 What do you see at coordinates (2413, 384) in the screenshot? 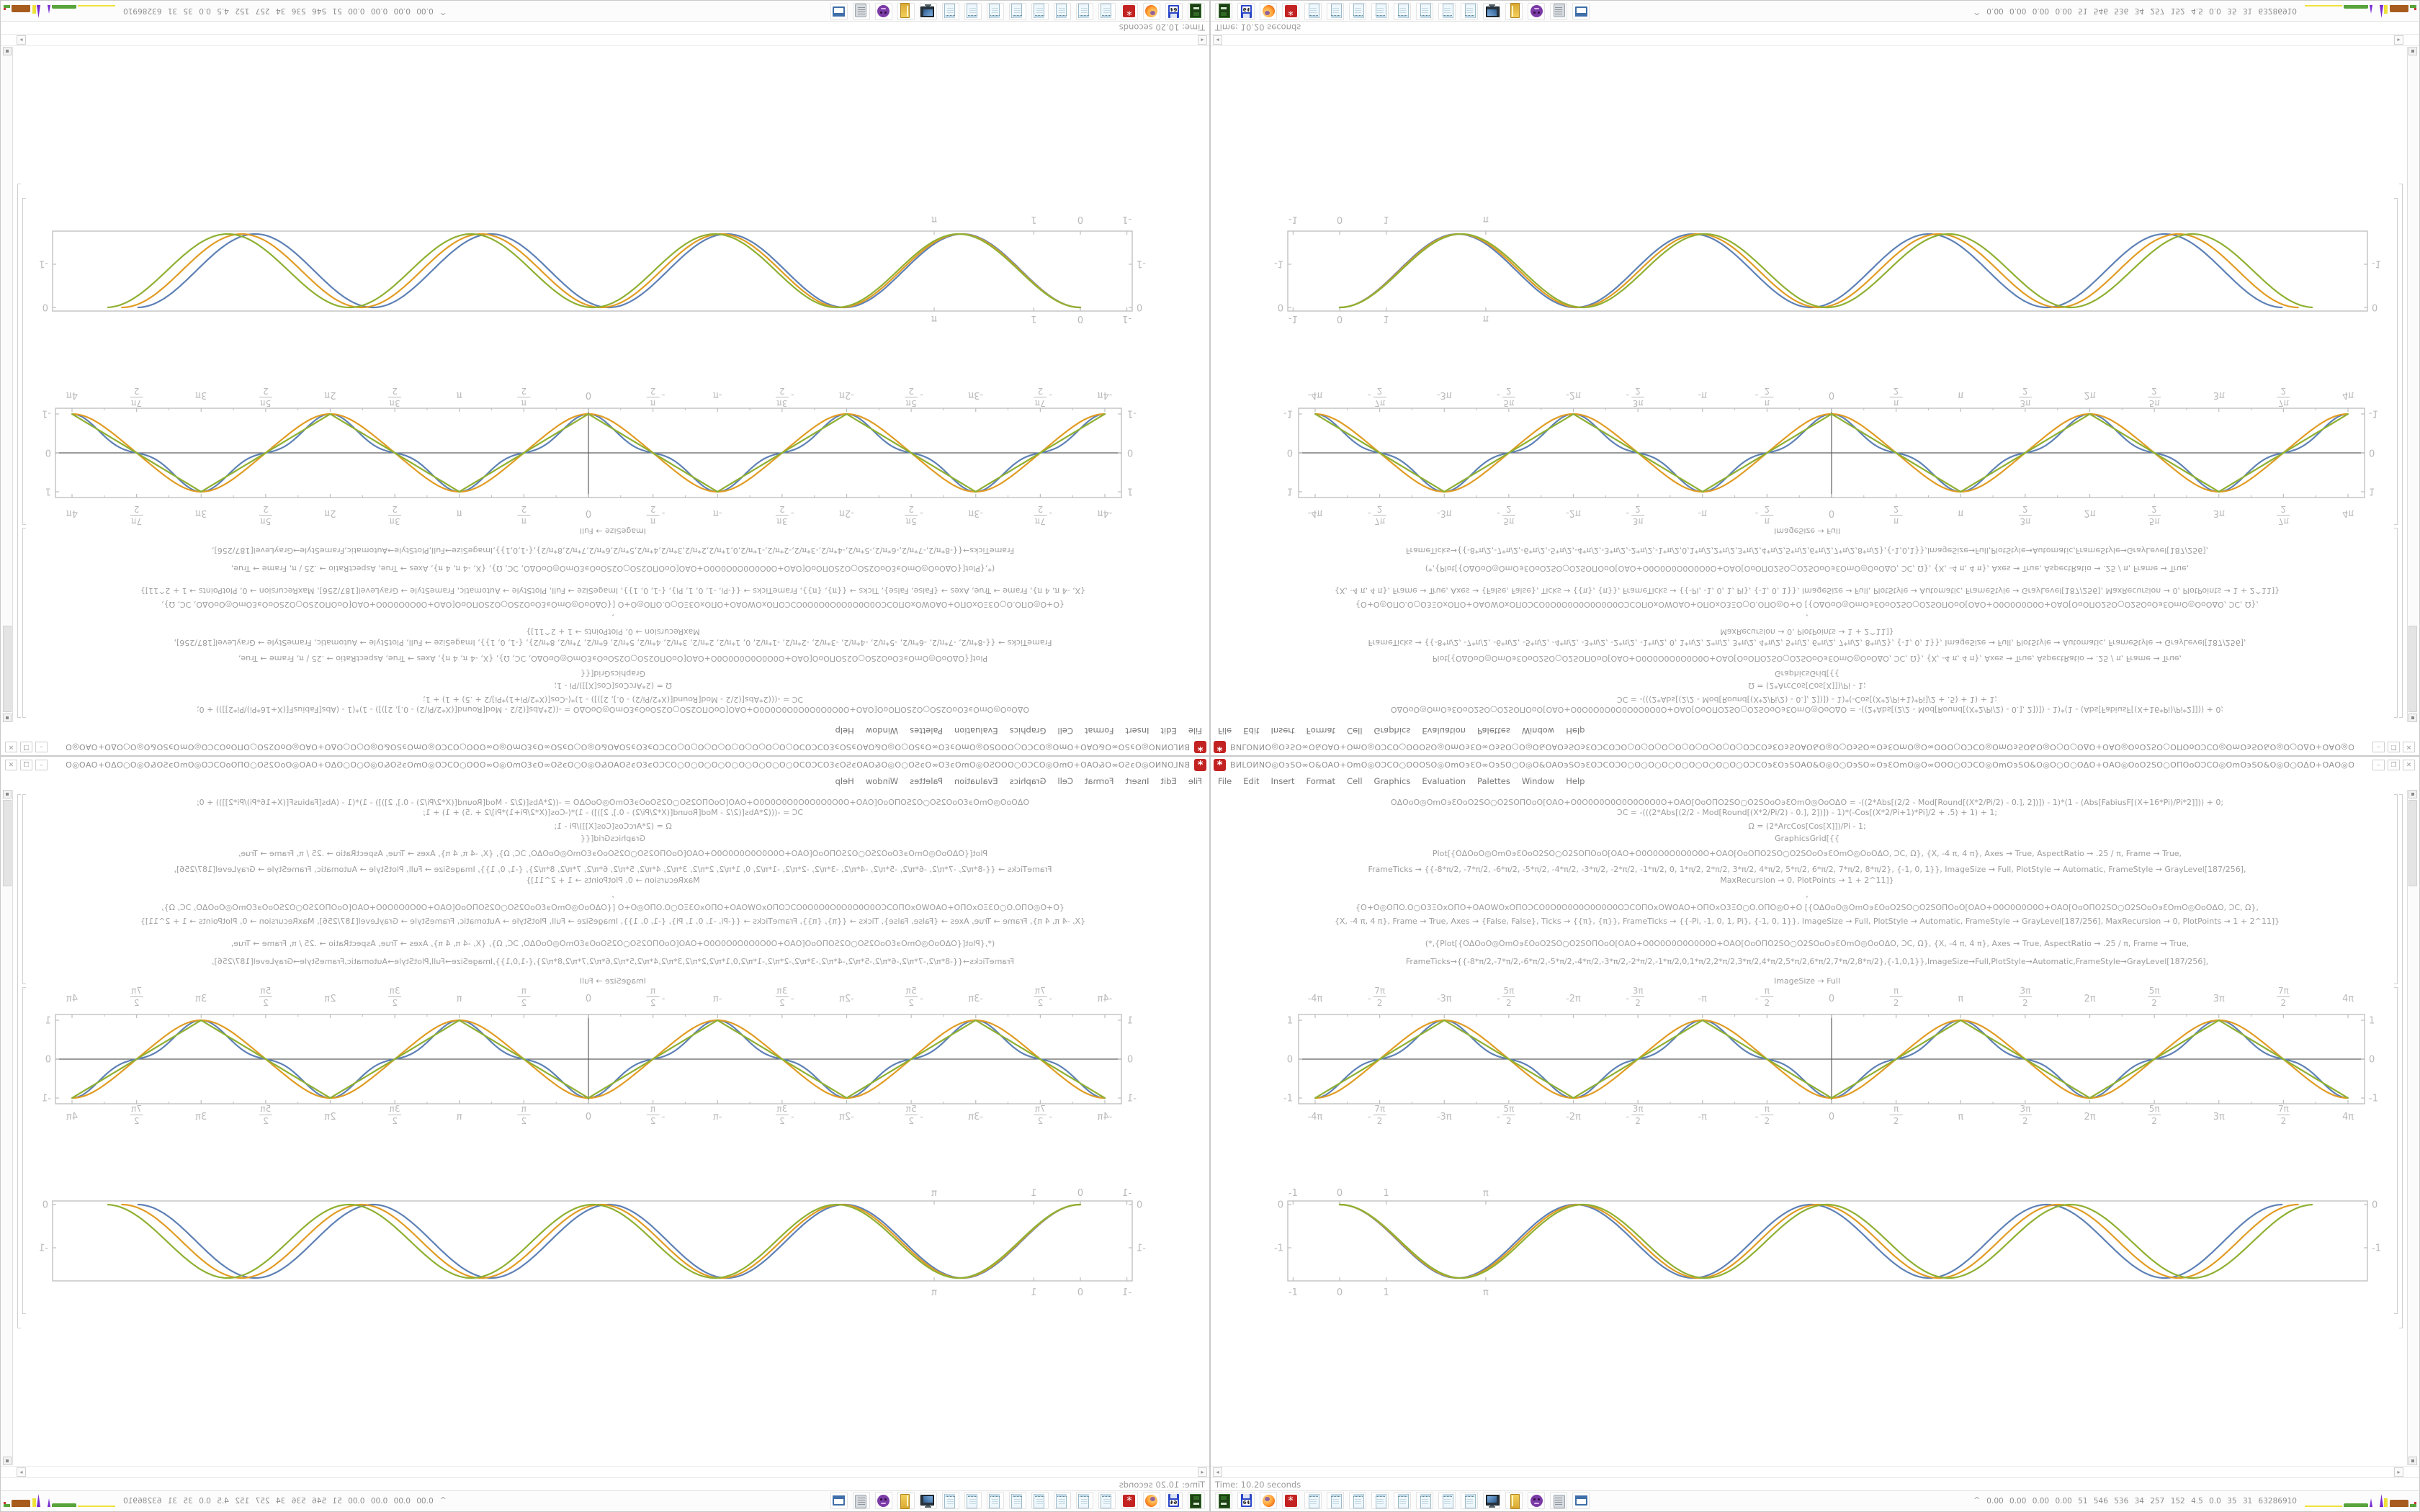
I see `vertical-scrollbar` at bounding box center [2413, 384].